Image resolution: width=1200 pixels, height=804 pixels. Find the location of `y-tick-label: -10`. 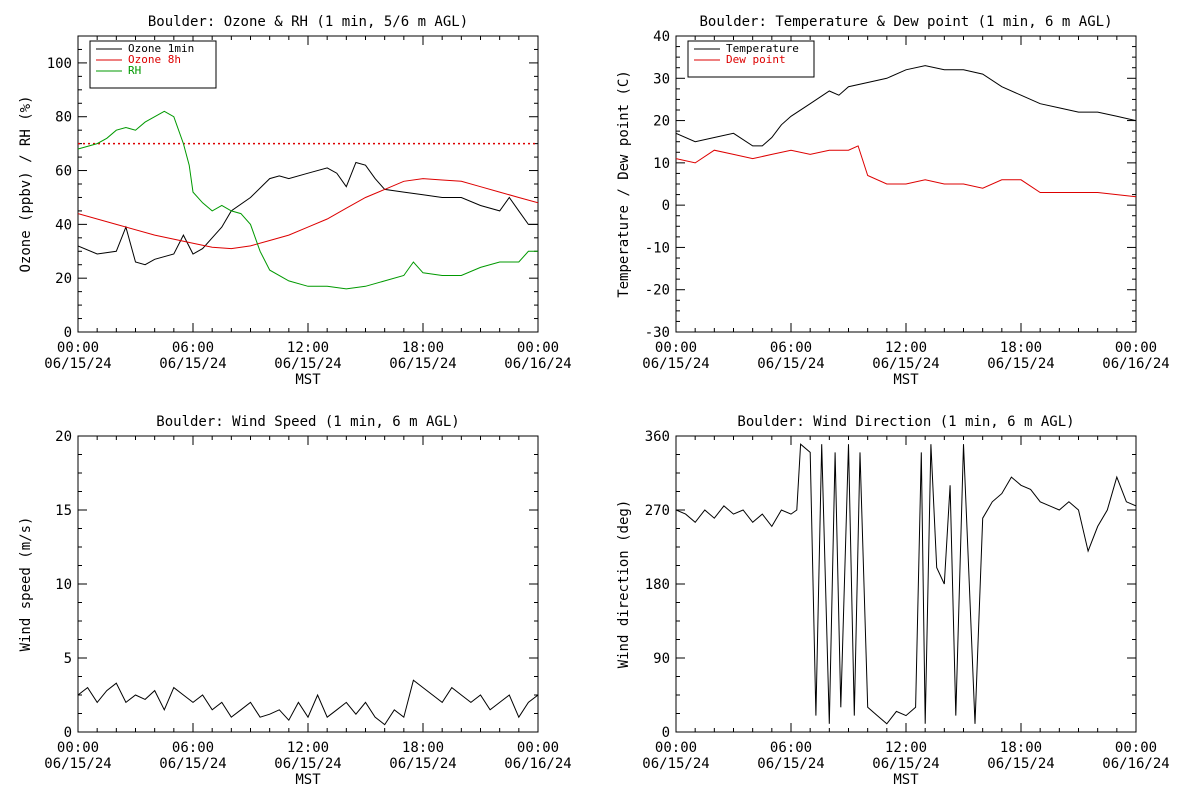

y-tick-label: -10 is located at coordinates (657, 248).